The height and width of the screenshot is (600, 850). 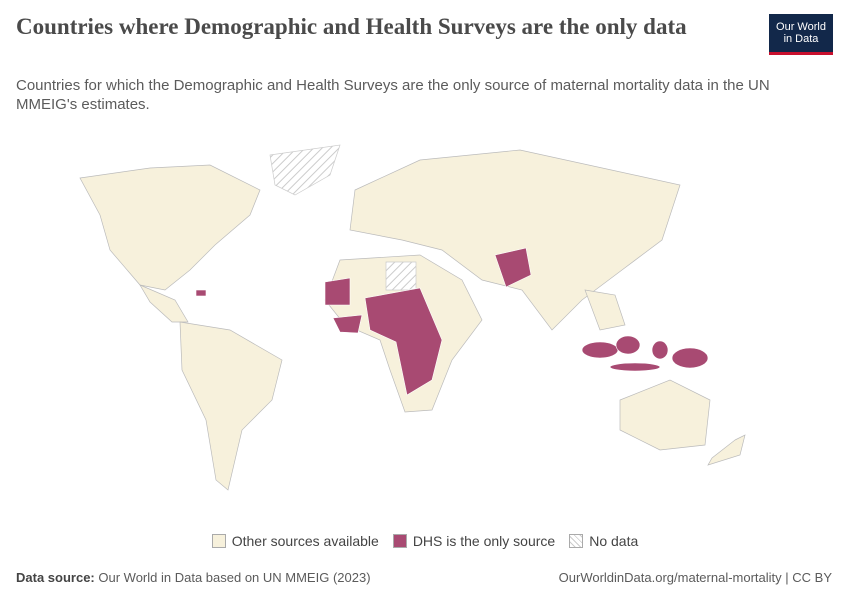 I want to click on sumatra, so click(x=600, y=350).